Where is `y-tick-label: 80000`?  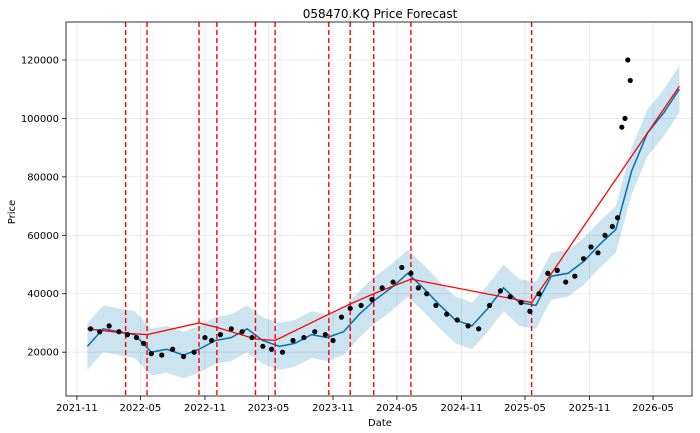 y-tick-label: 80000 is located at coordinates (43, 177).